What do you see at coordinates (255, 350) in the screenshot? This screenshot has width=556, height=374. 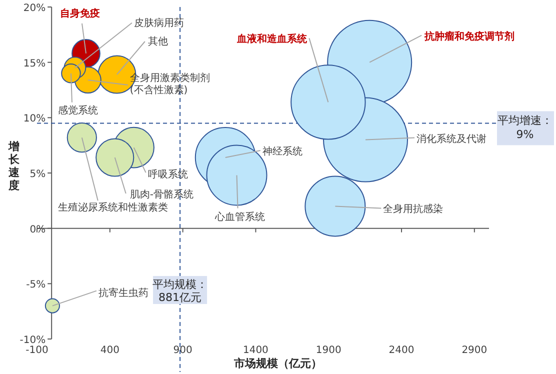 I see `x-tick-label: 1400` at bounding box center [255, 350].